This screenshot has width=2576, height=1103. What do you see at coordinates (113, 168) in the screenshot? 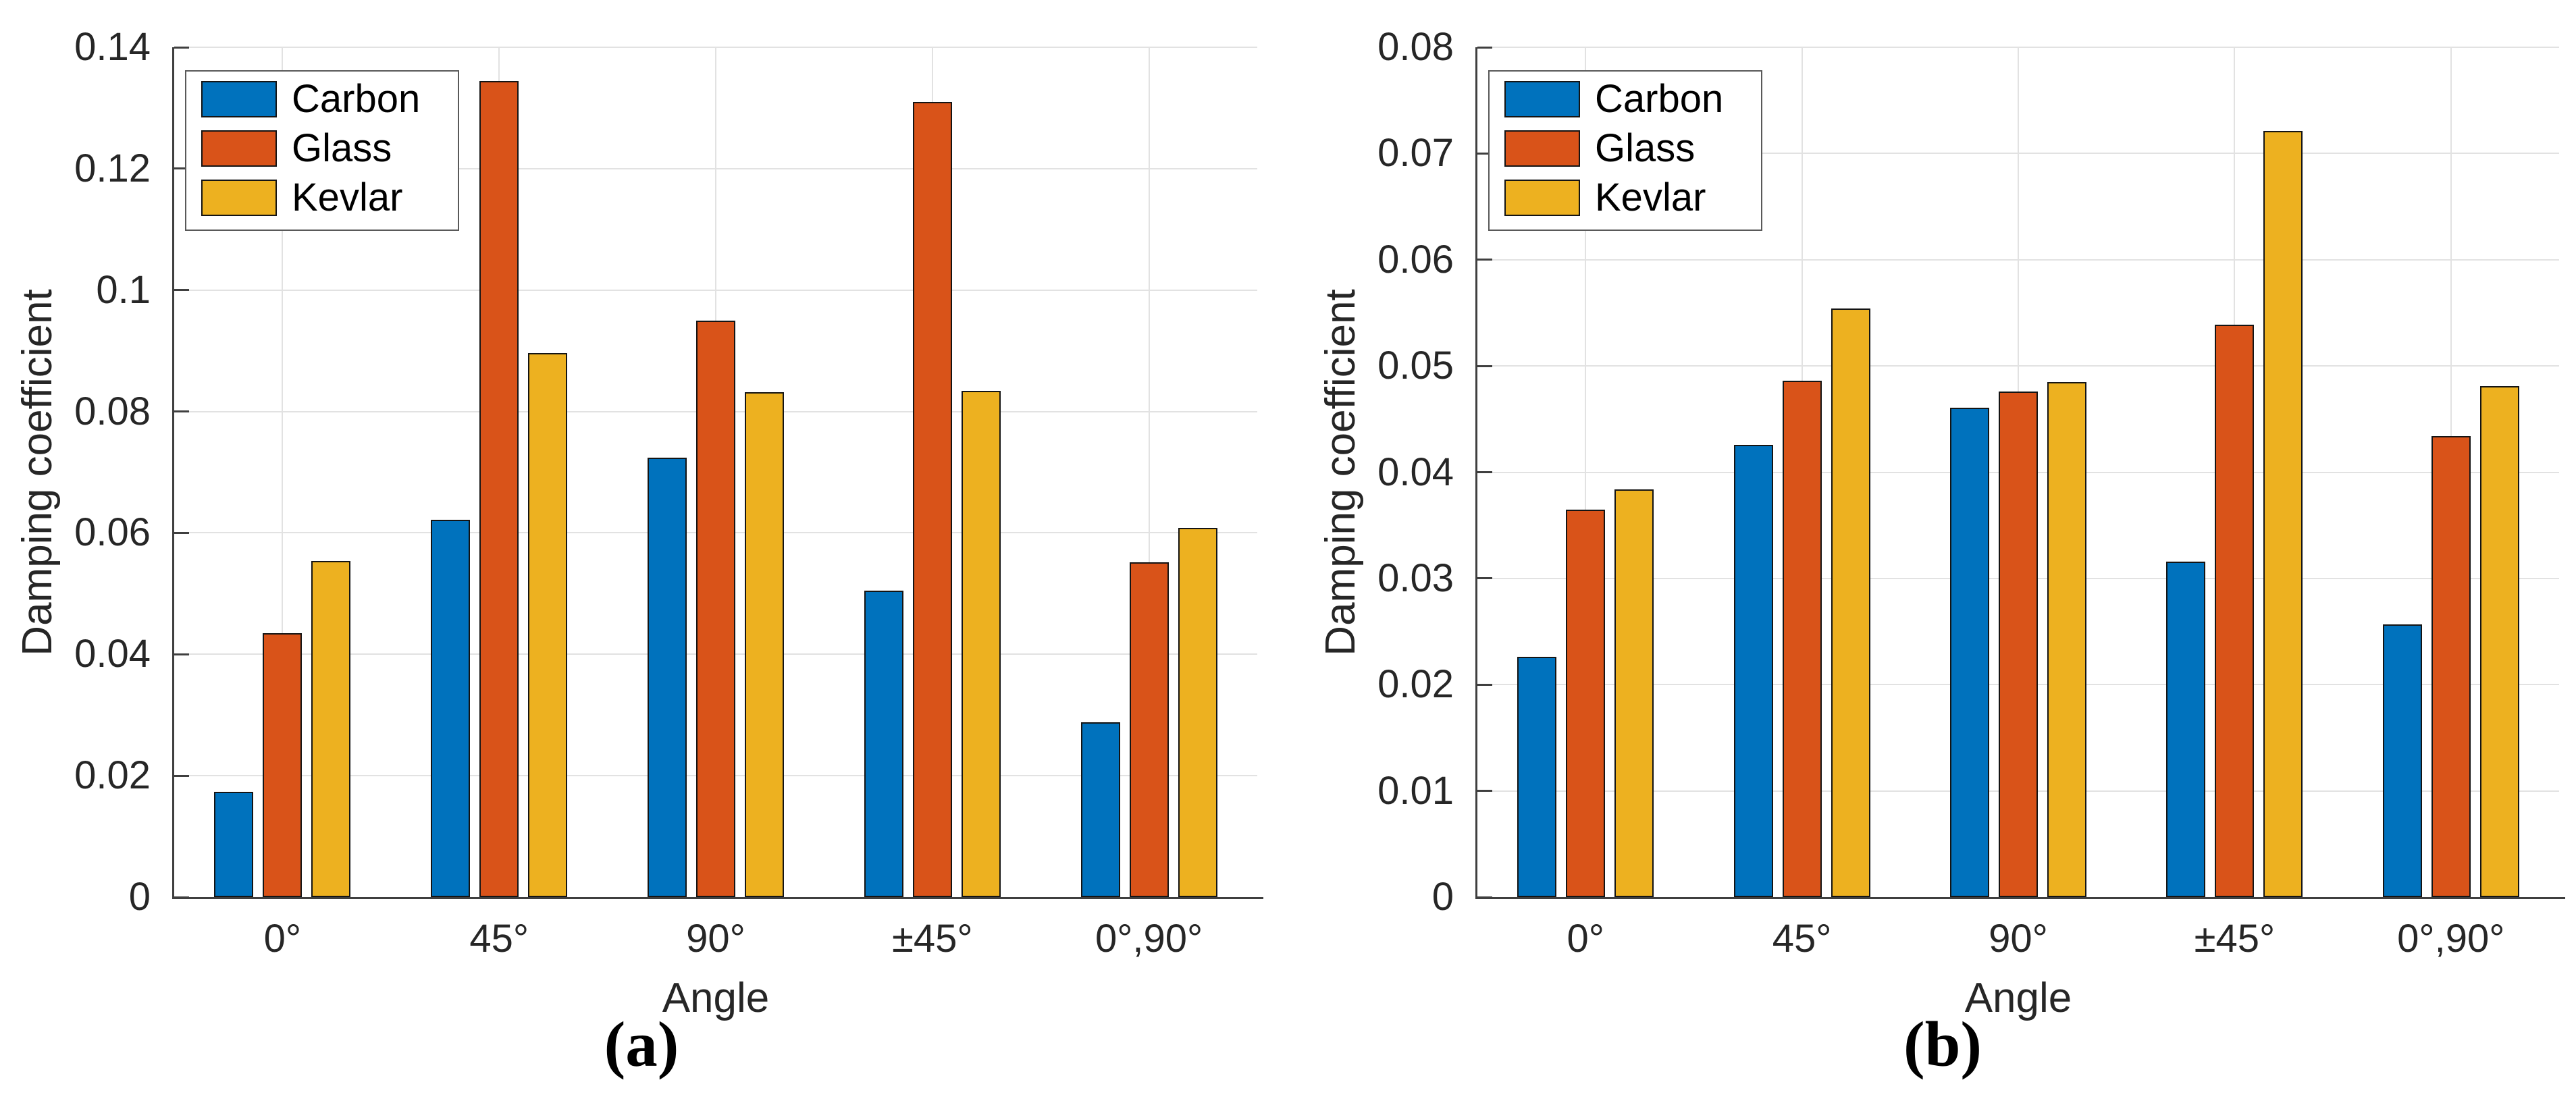
I see `y-tick-label: 0.12` at bounding box center [113, 168].